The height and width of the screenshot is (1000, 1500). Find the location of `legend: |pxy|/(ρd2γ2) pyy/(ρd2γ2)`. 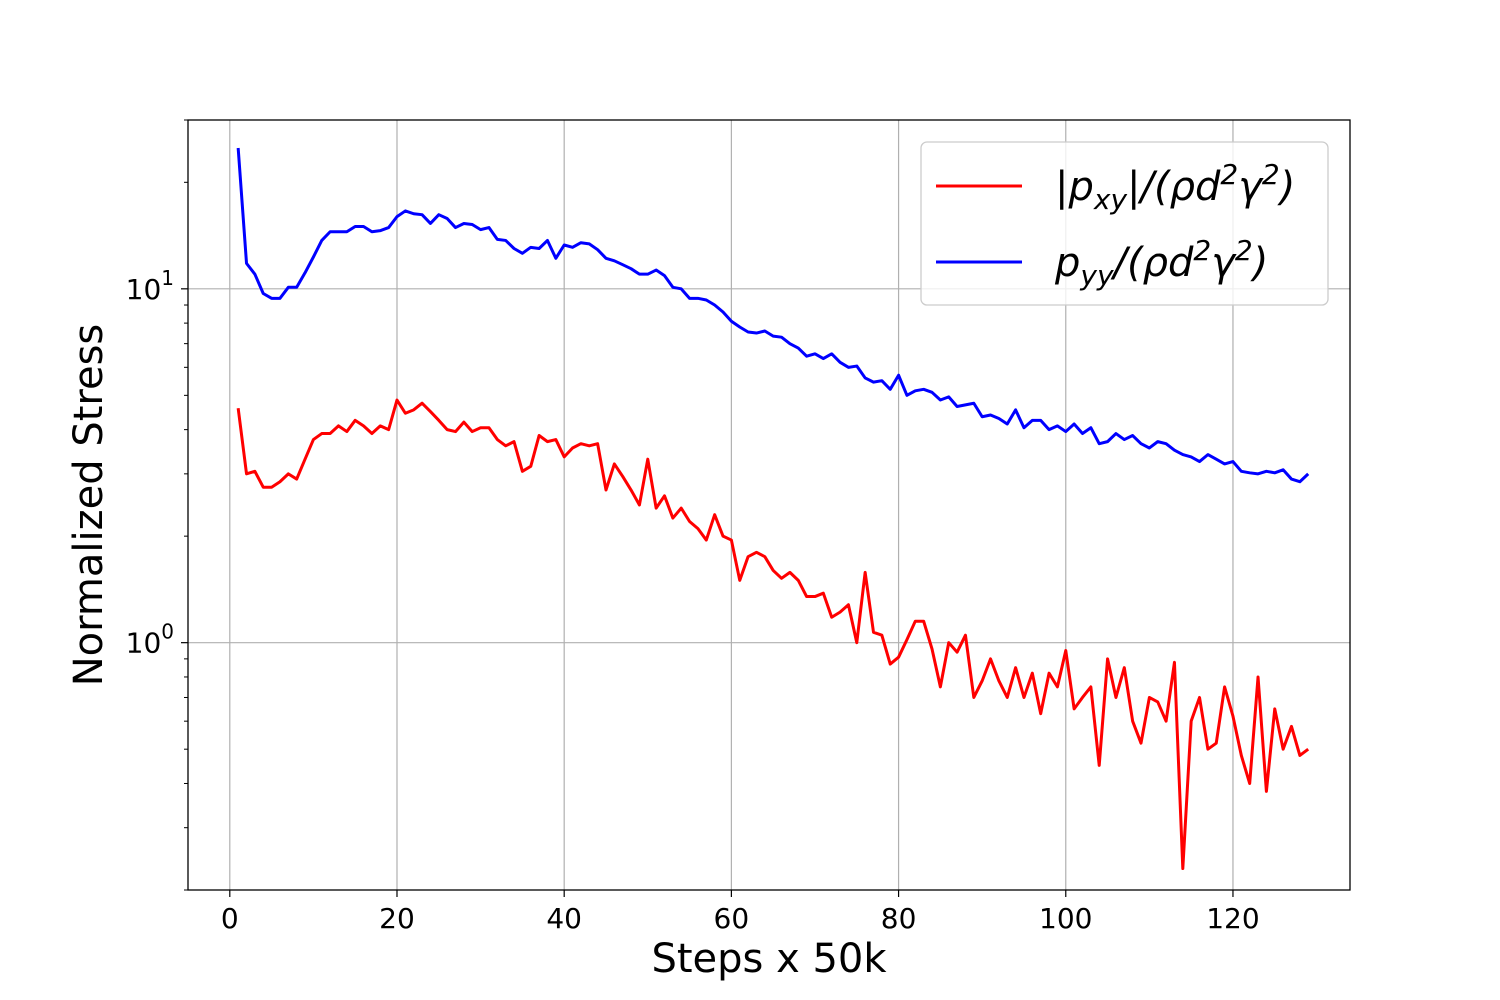

legend: |pxy|/(ρd2γ2) pyy/(ρd2γ2) is located at coordinates (1124, 223).